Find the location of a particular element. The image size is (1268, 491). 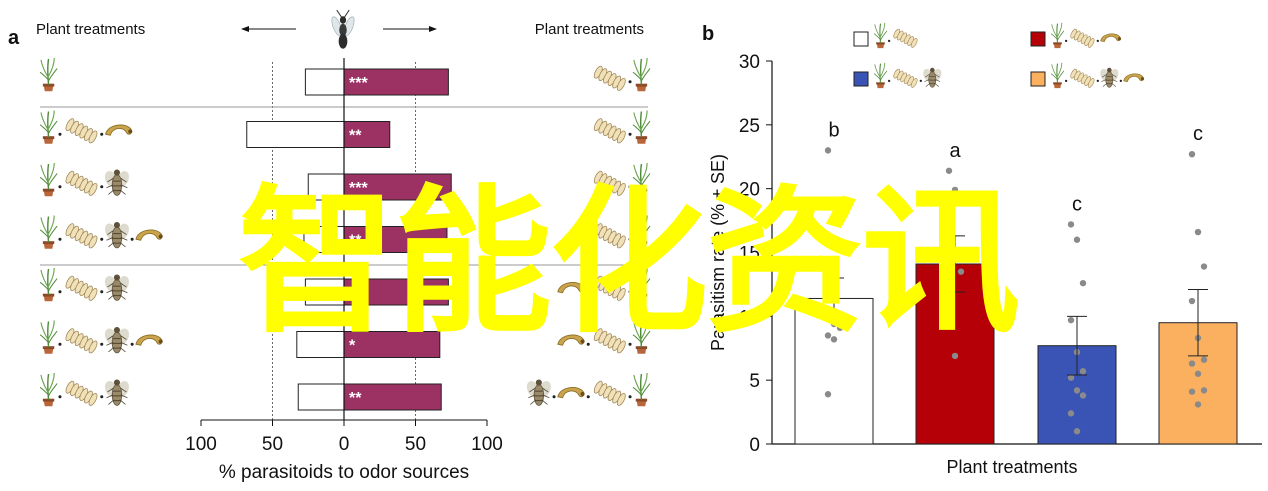

row-4: ** is located at coordinates (345, 233).